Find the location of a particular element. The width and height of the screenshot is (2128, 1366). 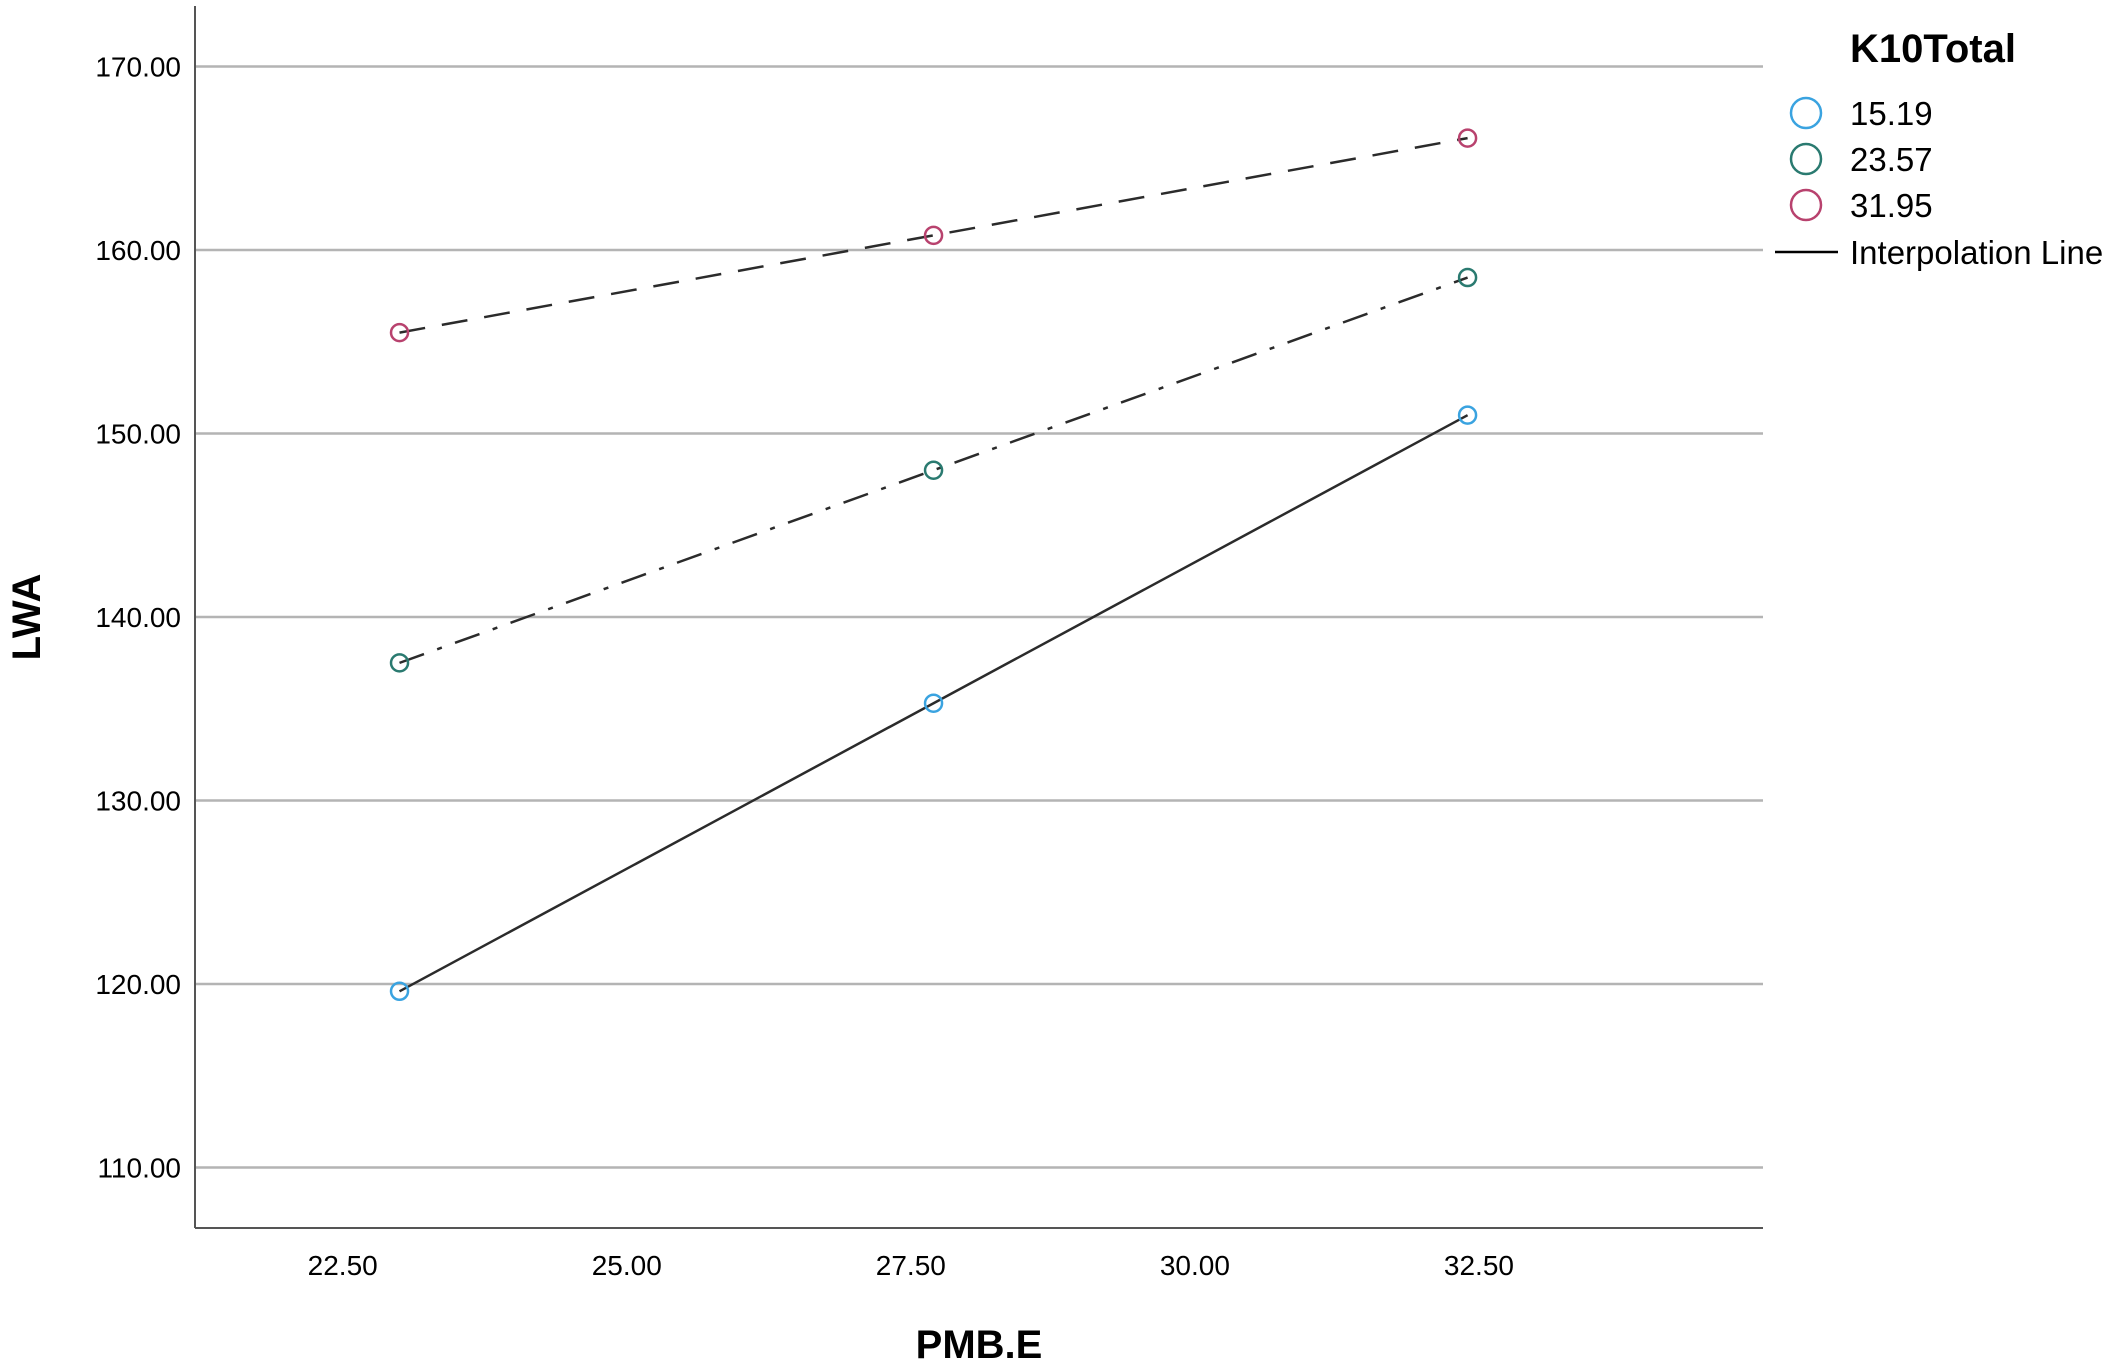

y-tick-label: 140.00 is located at coordinates (138, 617).